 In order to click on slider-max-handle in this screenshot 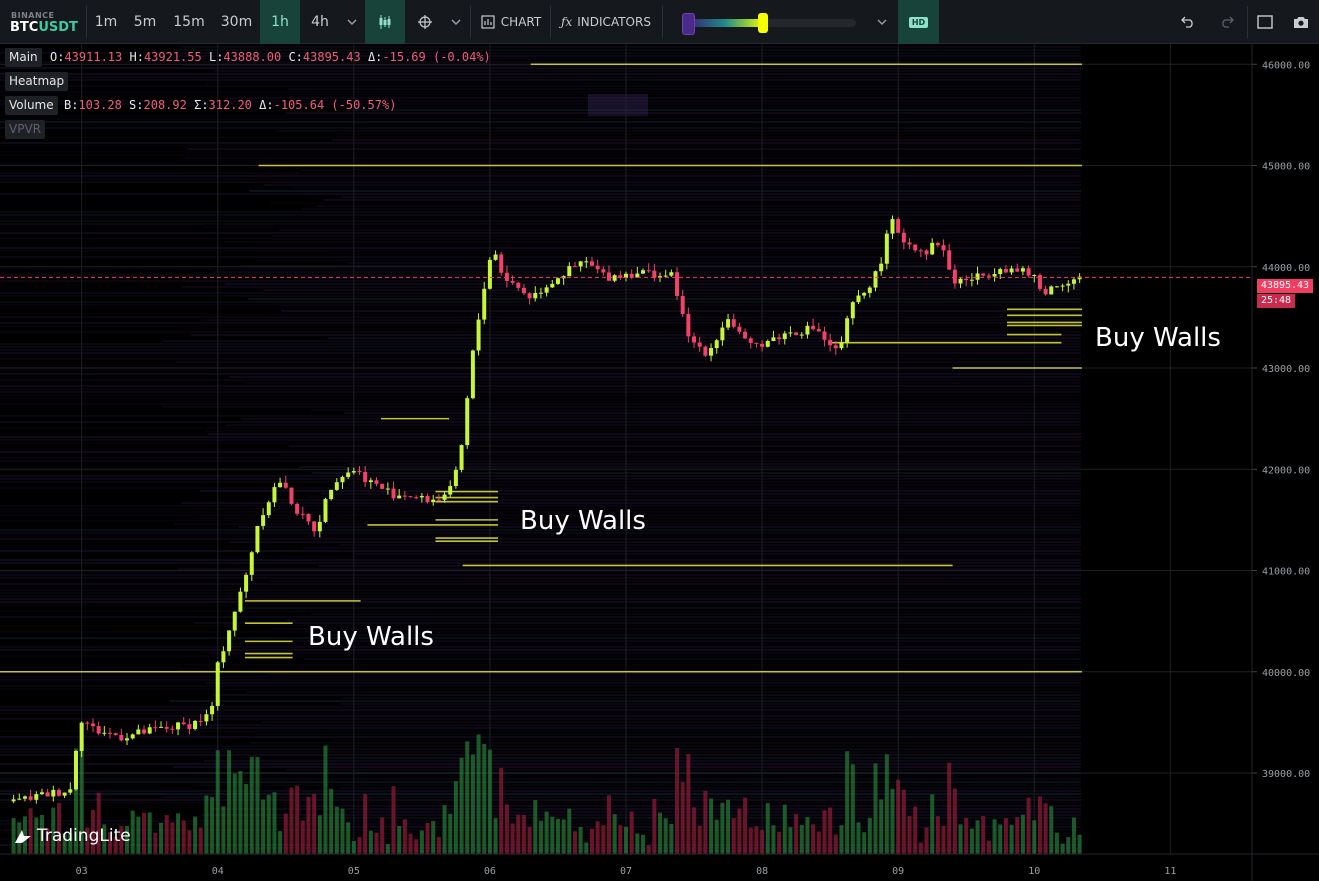, I will do `click(763, 23)`.